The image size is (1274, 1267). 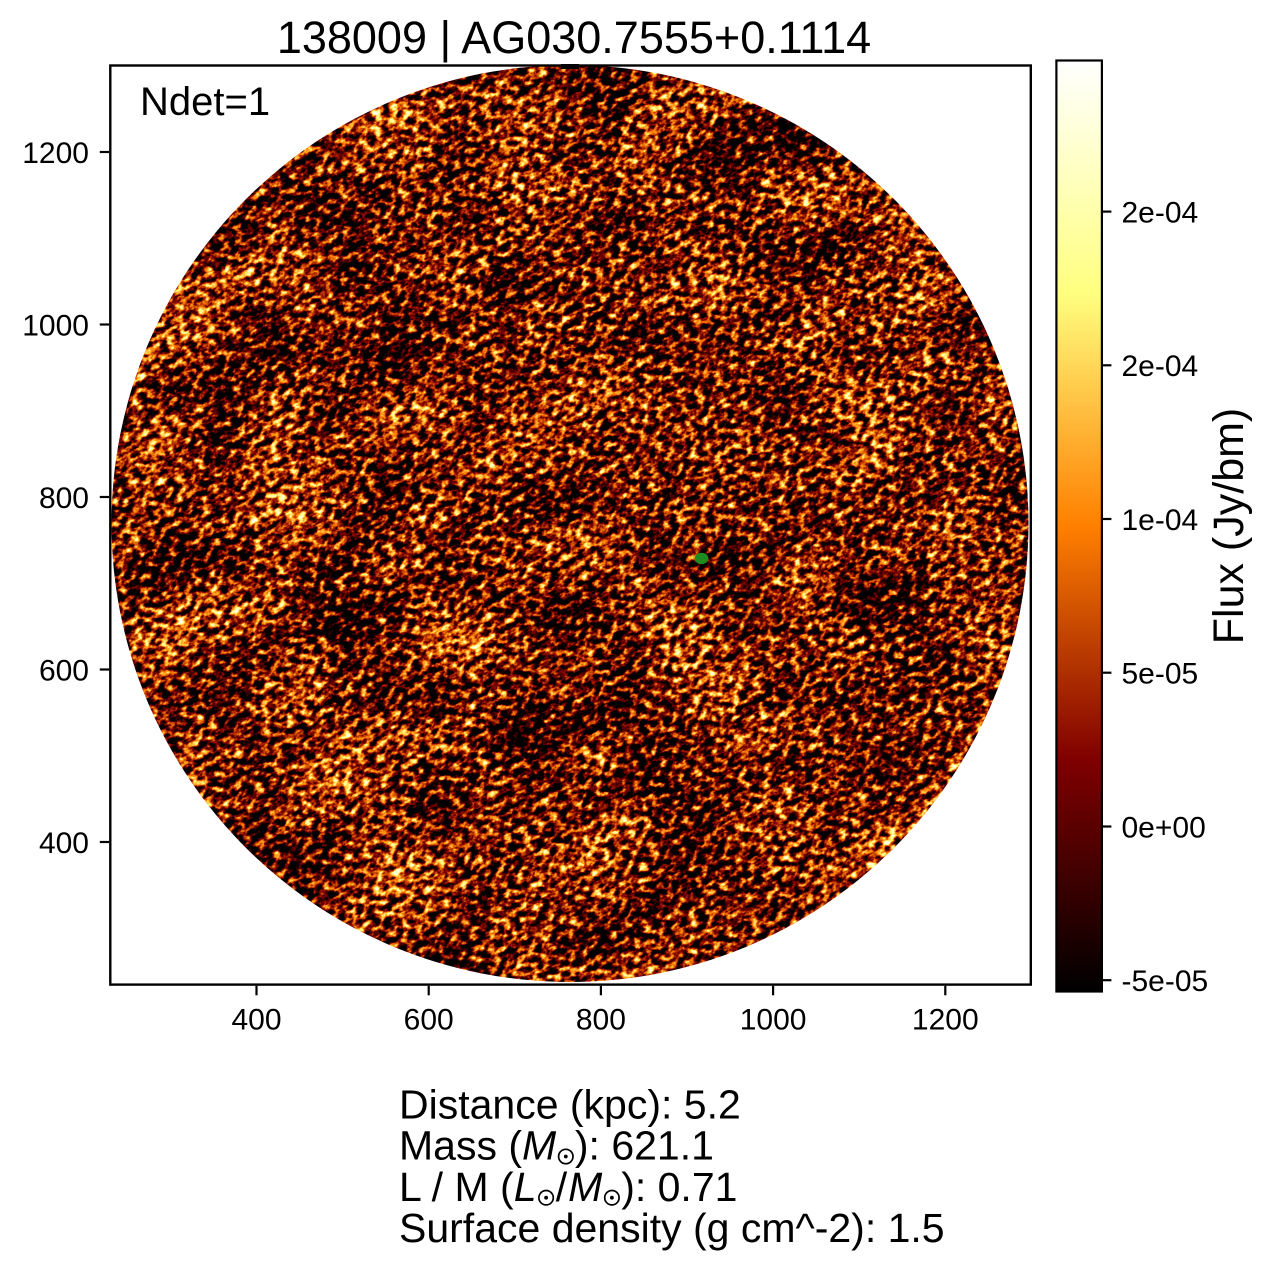 What do you see at coordinates (672, 1228) in the screenshot?
I see `svg-text: Surface density (g cm^-2): 1.5` at bounding box center [672, 1228].